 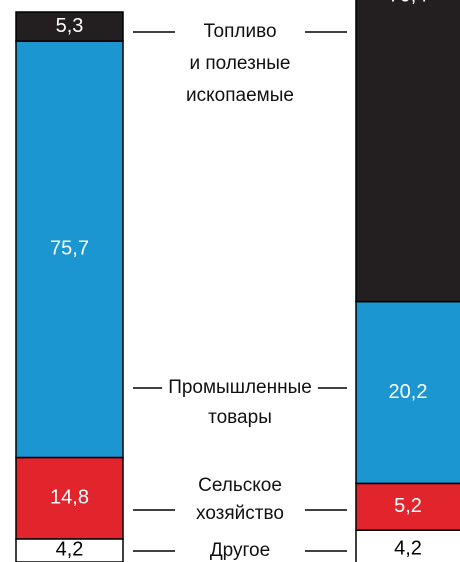 I want to click on value-label: 20,2, so click(x=408, y=392).